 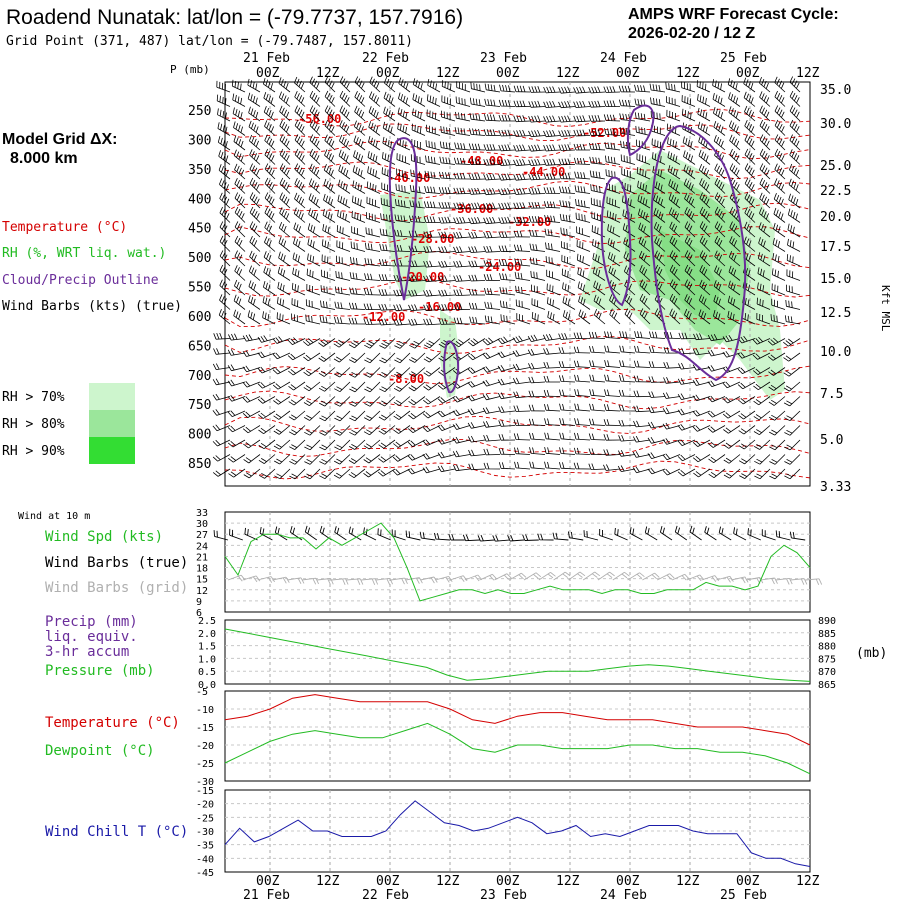 What do you see at coordinates (448, 881) in the screenshot?
I see `bottom-hour-label: 12Z` at bounding box center [448, 881].